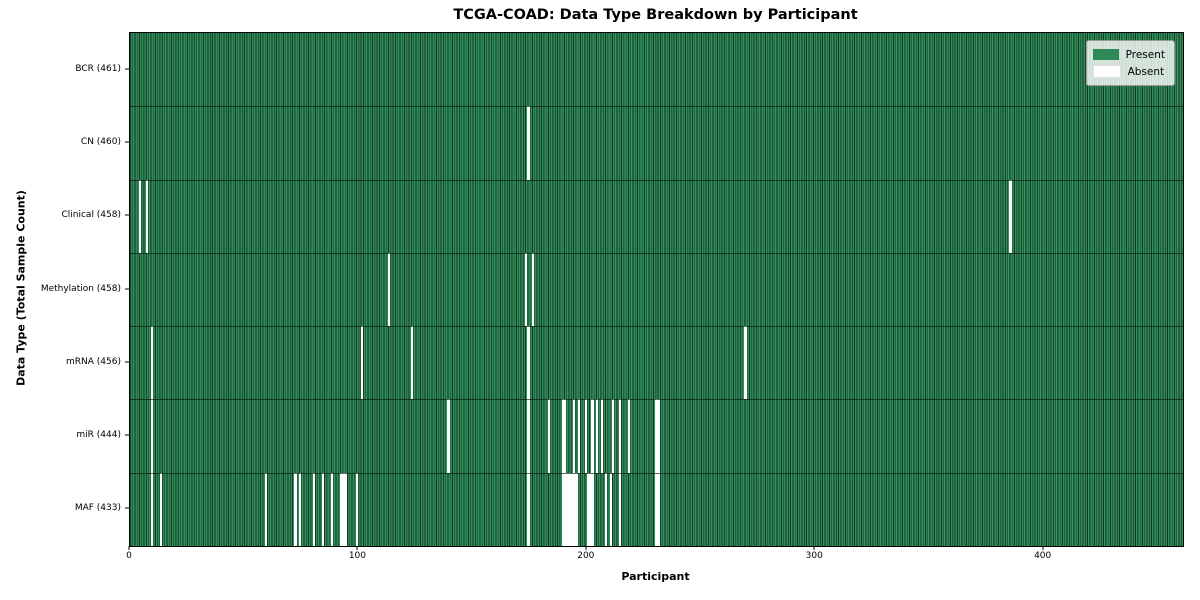 Image resolution: width=1200 pixels, height=600 pixels. I want to click on legend-item-absent: Absent, so click(1128, 71).